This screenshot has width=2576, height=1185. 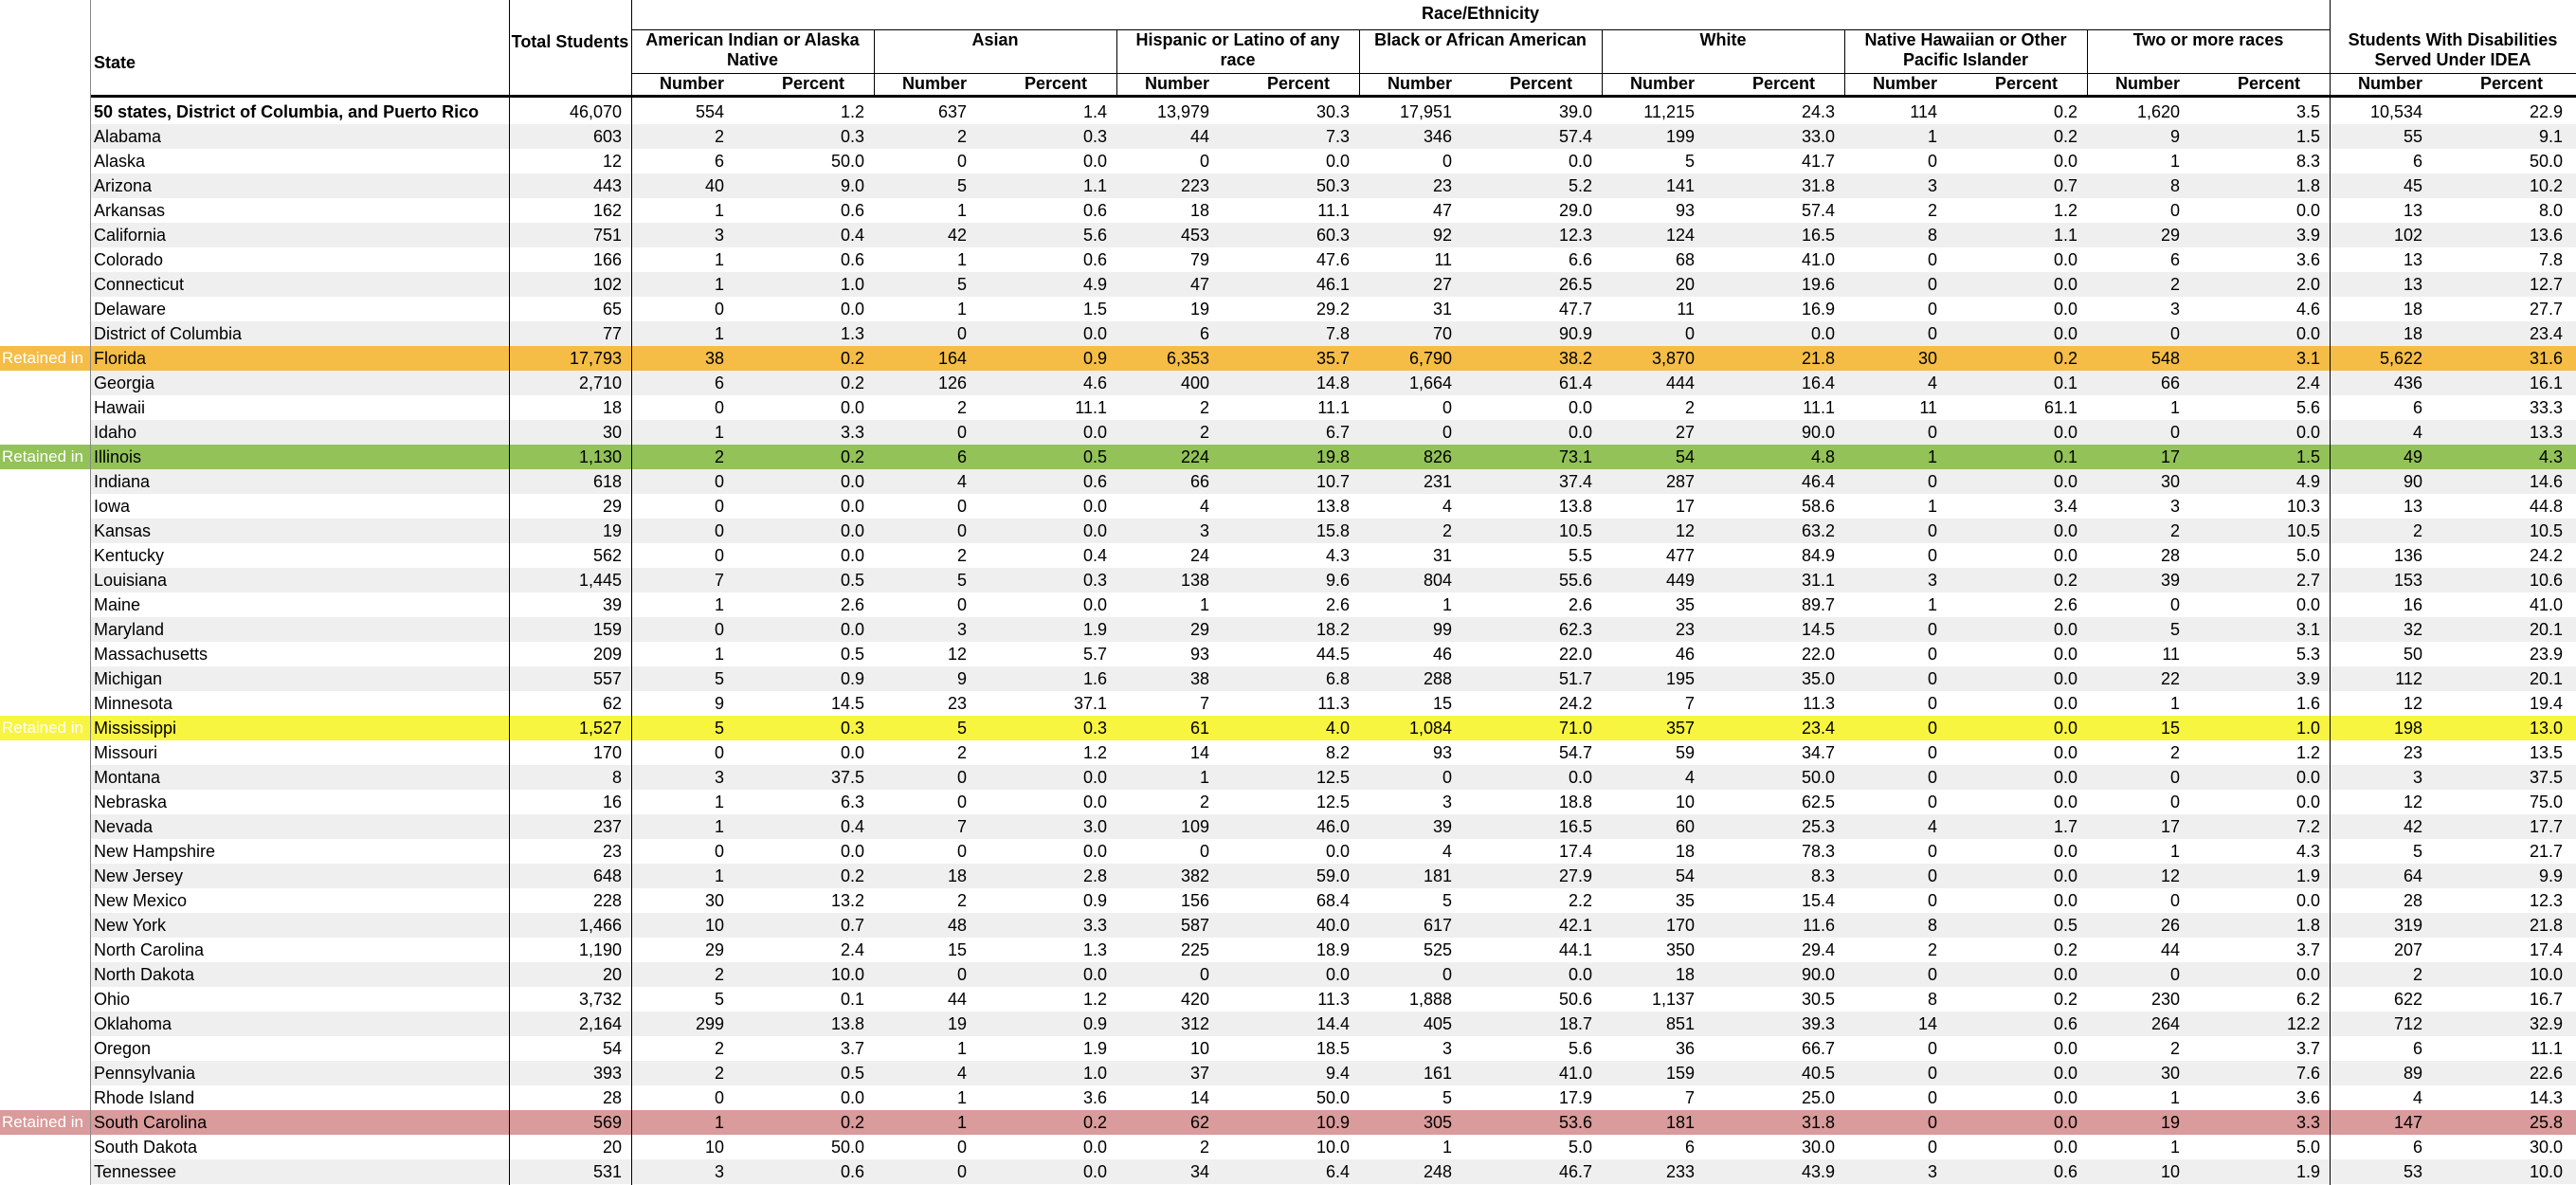 I want to click on total-students: 20, so click(x=612, y=974).